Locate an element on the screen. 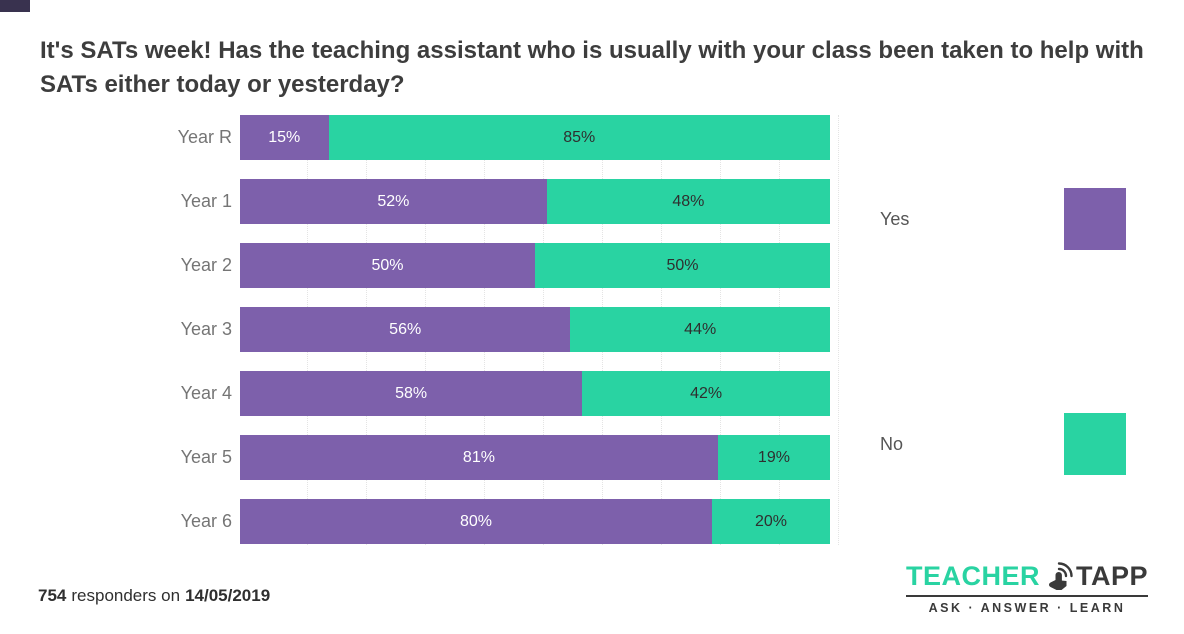 This screenshot has height=634, width=1184. bar-value-label: 42% is located at coordinates (706, 393).